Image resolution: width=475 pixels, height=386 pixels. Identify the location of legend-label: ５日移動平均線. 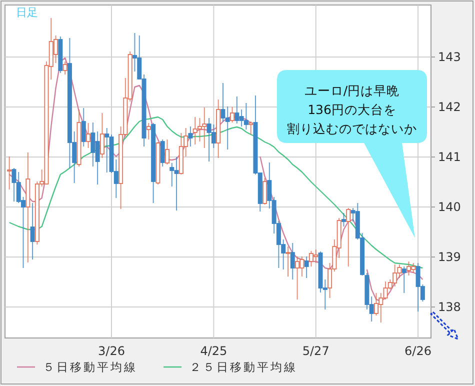
(90, 367).